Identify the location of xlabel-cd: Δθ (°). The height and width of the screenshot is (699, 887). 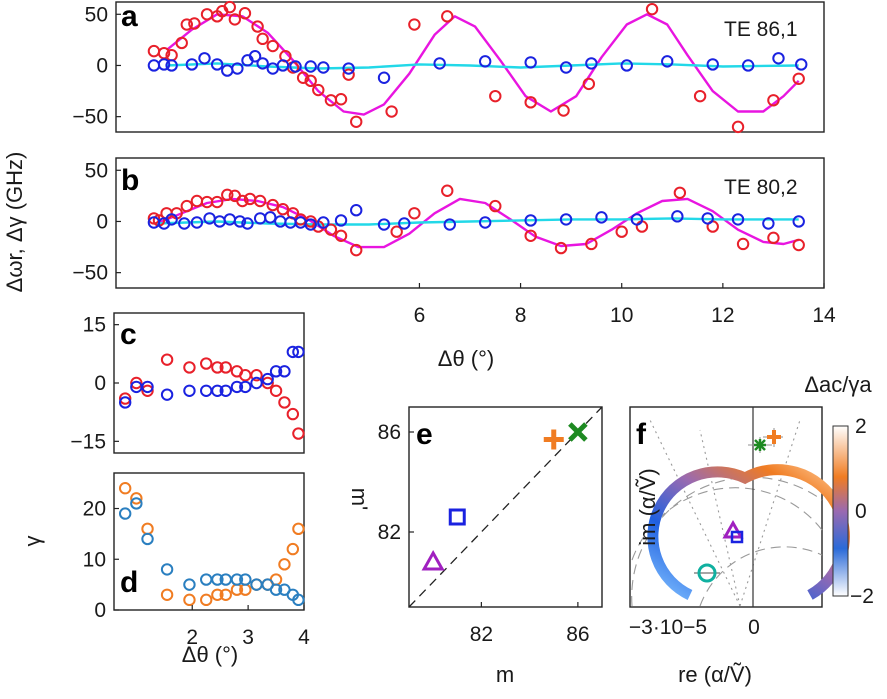
(210, 654).